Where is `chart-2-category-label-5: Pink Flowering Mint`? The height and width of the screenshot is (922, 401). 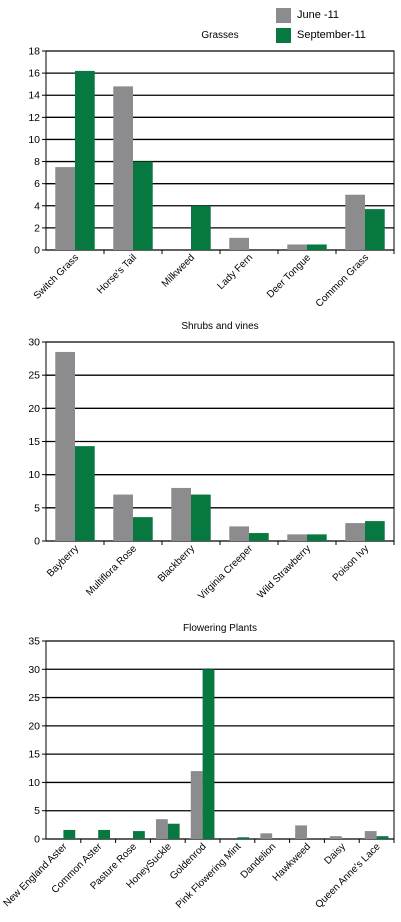
chart-2-category-label-5: Pink Flowering Mint is located at coordinates (209, 876).